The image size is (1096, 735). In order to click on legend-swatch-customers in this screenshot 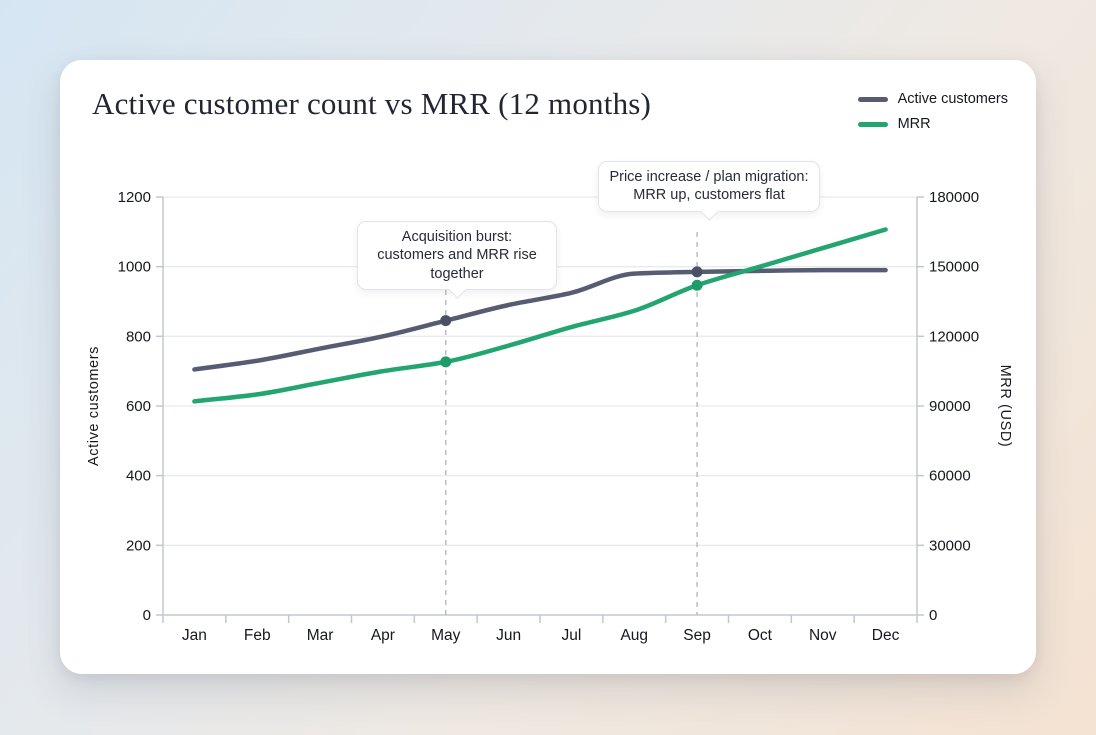, I will do `click(872, 99)`.